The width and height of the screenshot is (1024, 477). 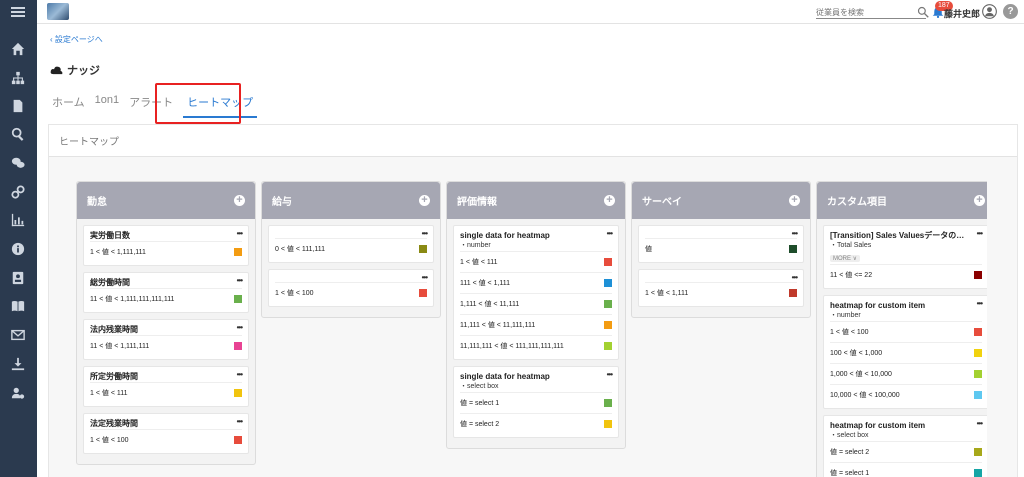 What do you see at coordinates (18, 278) in the screenshot?
I see `contact-card-icon` at bounding box center [18, 278].